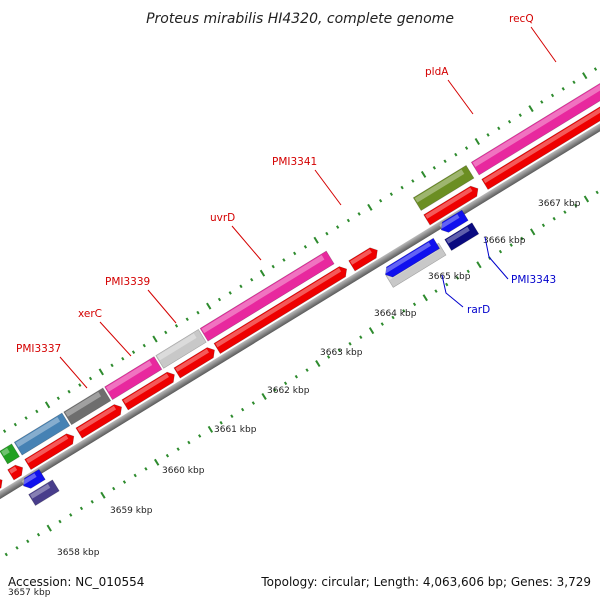 The height and width of the screenshot is (600, 600). What do you see at coordinates (496, 258) in the screenshot?
I see `leader-pmi3343` at bounding box center [496, 258].